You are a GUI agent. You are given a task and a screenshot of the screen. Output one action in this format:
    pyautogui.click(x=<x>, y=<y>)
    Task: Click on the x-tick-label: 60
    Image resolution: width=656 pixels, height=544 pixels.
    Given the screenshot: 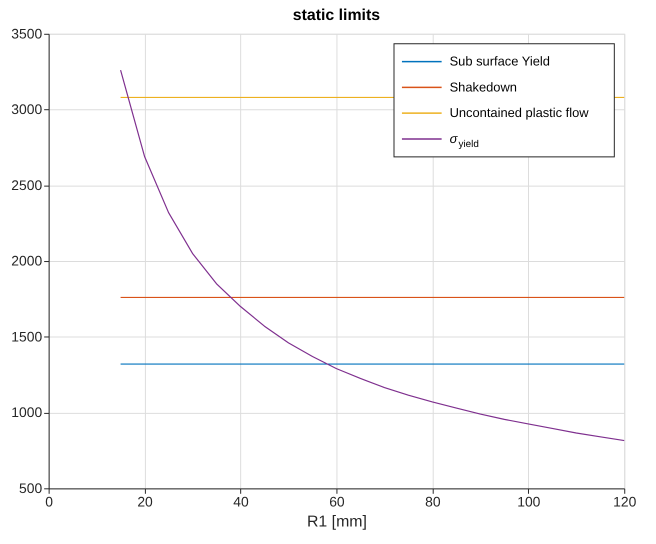 What is the action you would take?
    pyautogui.click(x=337, y=502)
    